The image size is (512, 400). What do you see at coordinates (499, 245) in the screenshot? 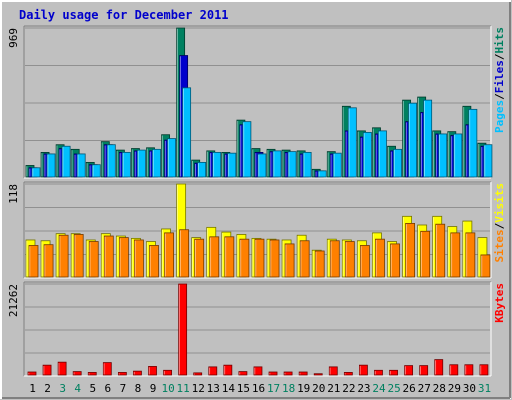
I see `legend-item: Sites` at bounding box center [499, 245].